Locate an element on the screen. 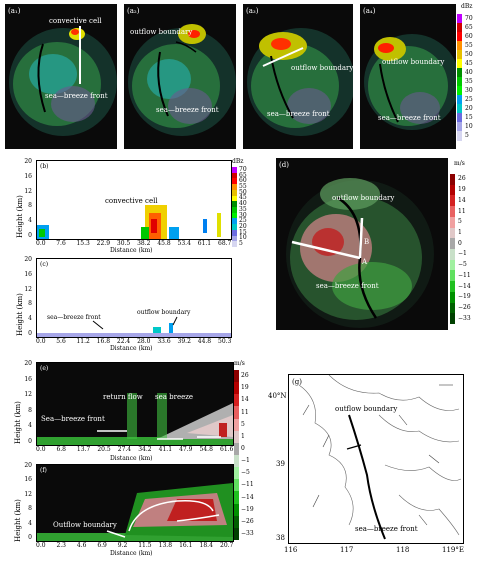 The height and width of the screenshot is (563, 482). label-sea-breeze: sea breeze is located at coordinates (174, 397).